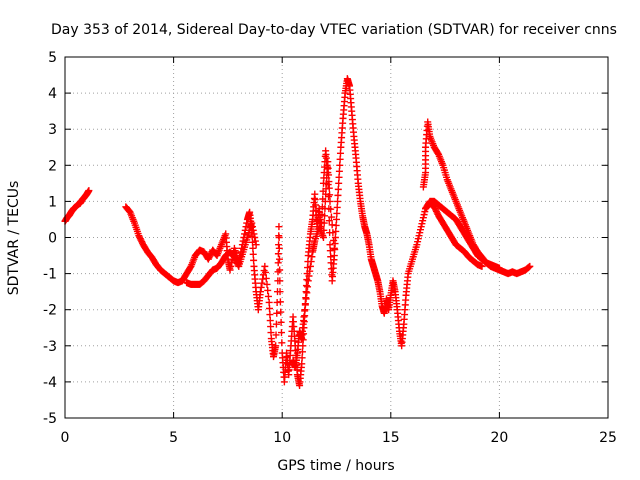 The image size is (640, 480). I want to click on y-axis-label: SDTVAR / TECUs, so click(14, 238).